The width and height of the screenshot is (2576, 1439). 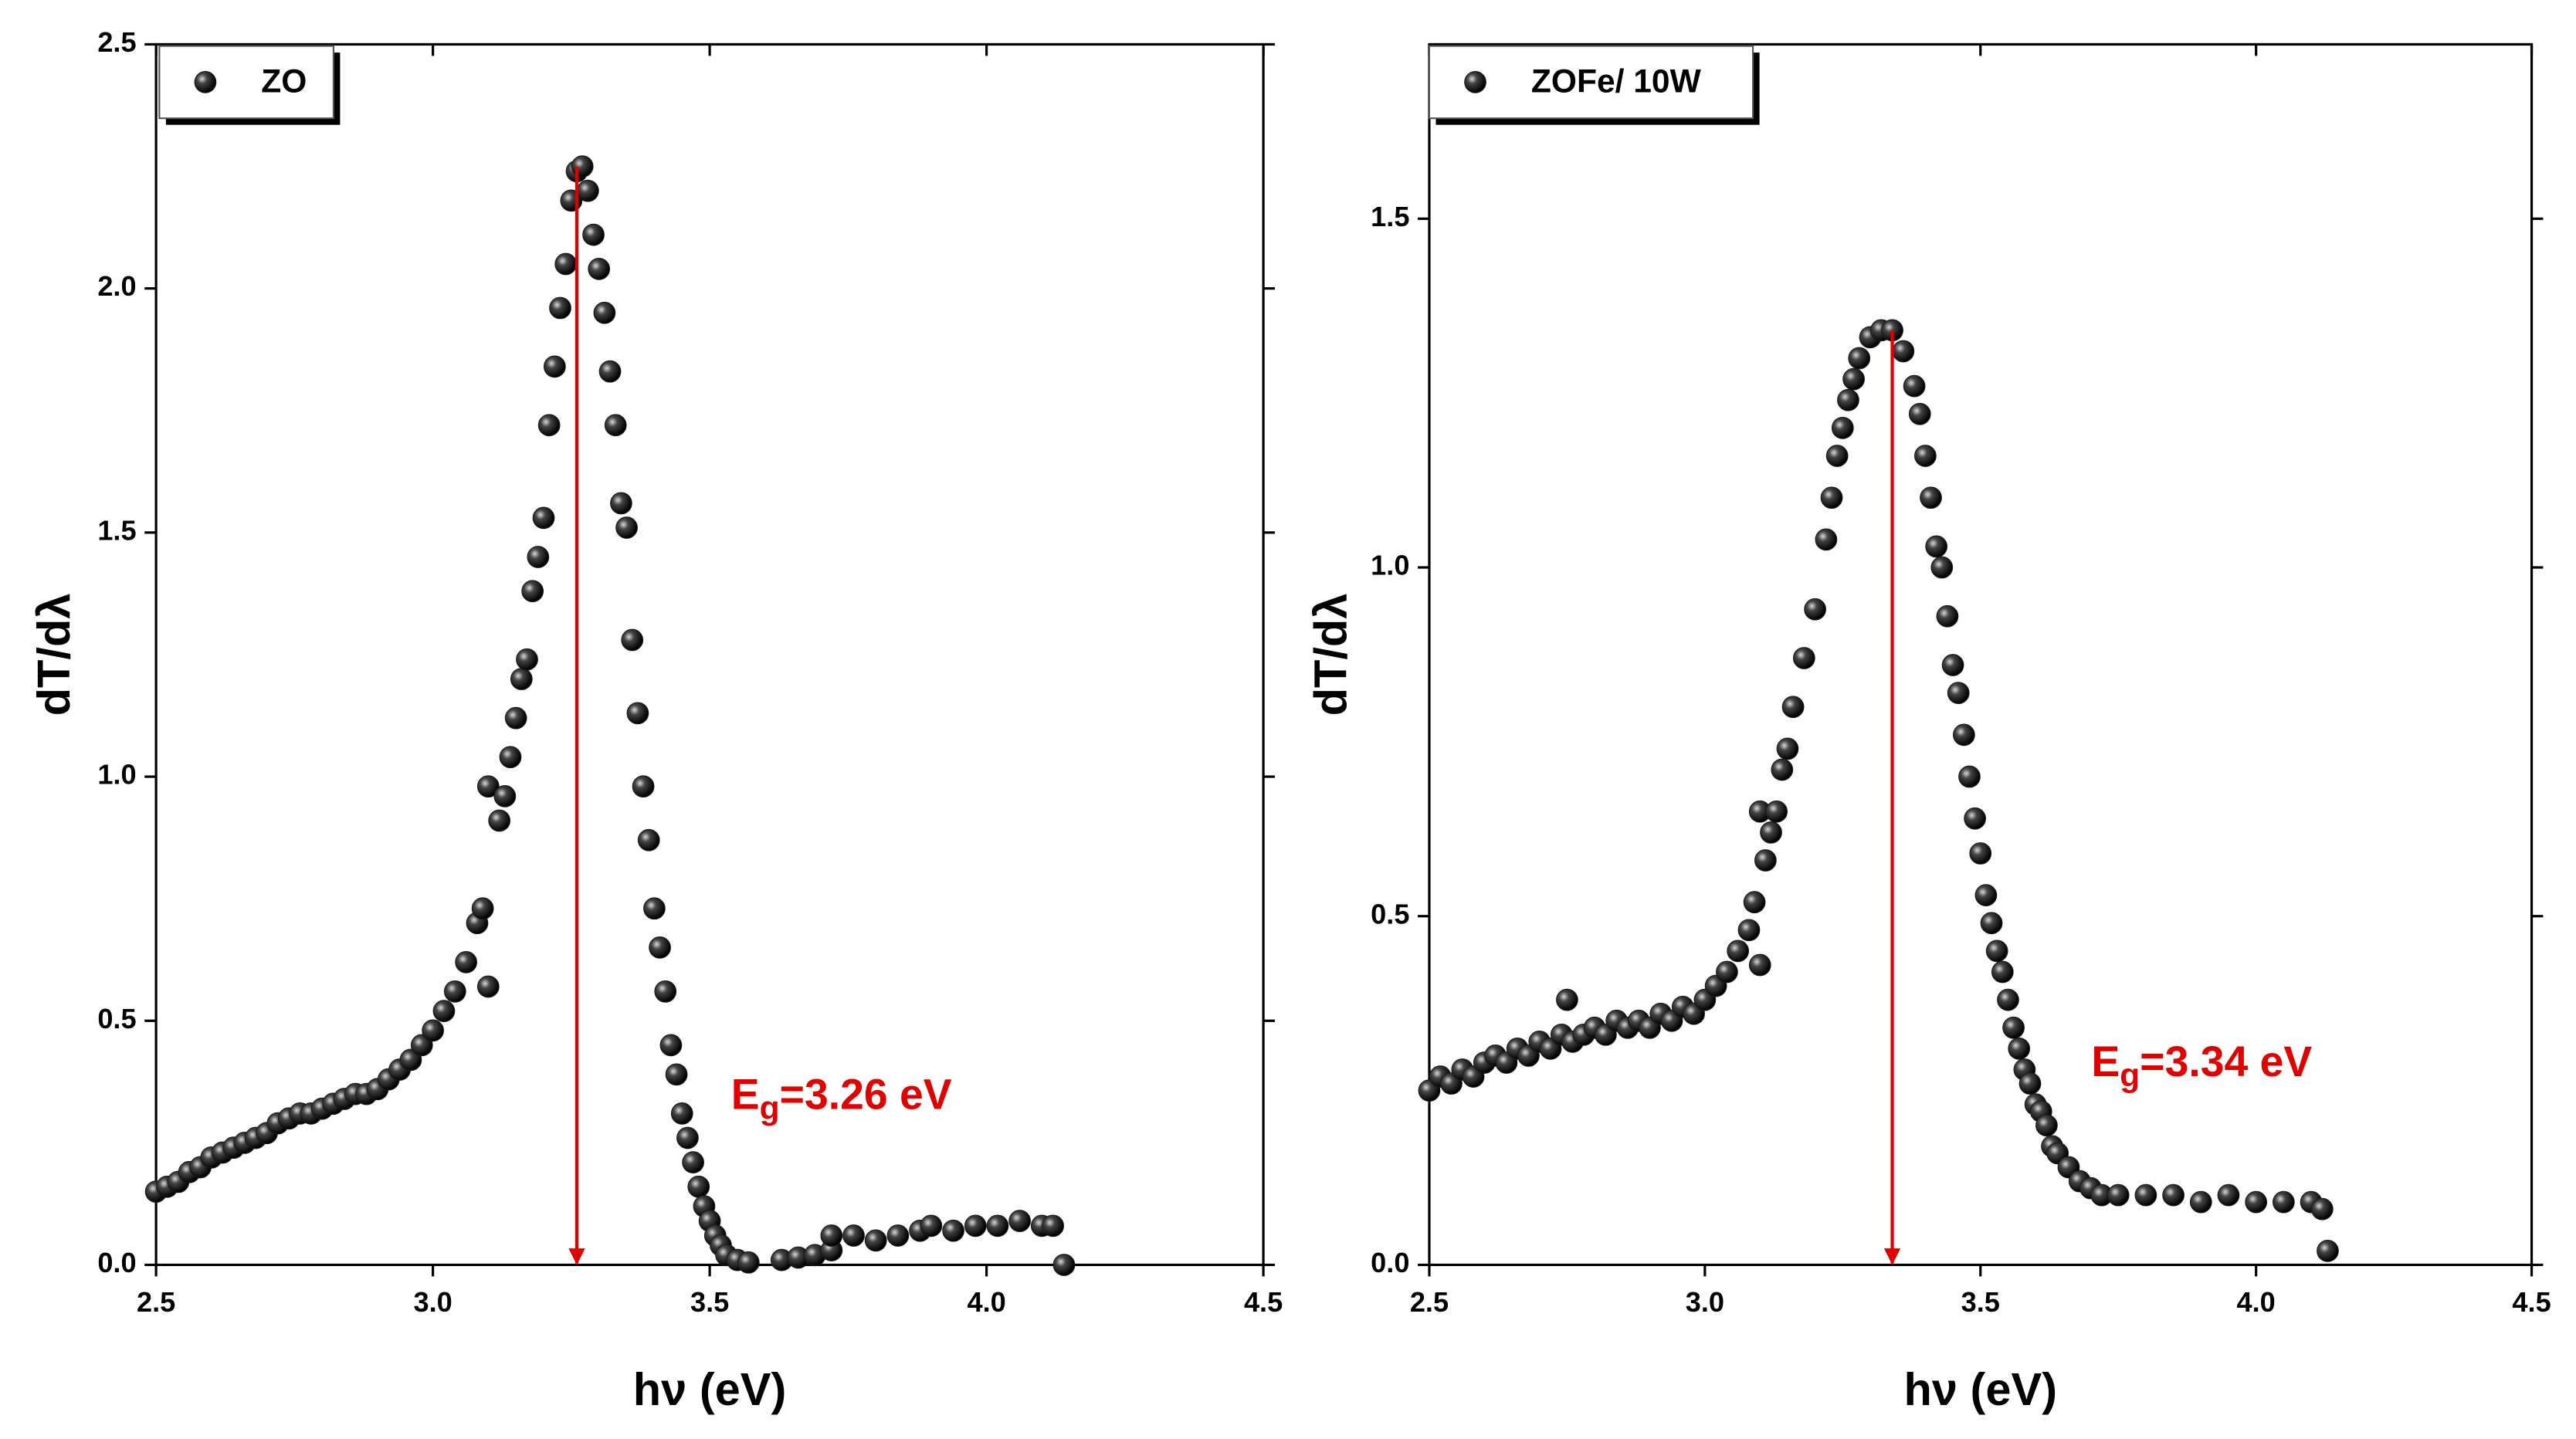 I want to click on band-gap-label: Eg=3.34 eV, so click(x=2201, y=1065).